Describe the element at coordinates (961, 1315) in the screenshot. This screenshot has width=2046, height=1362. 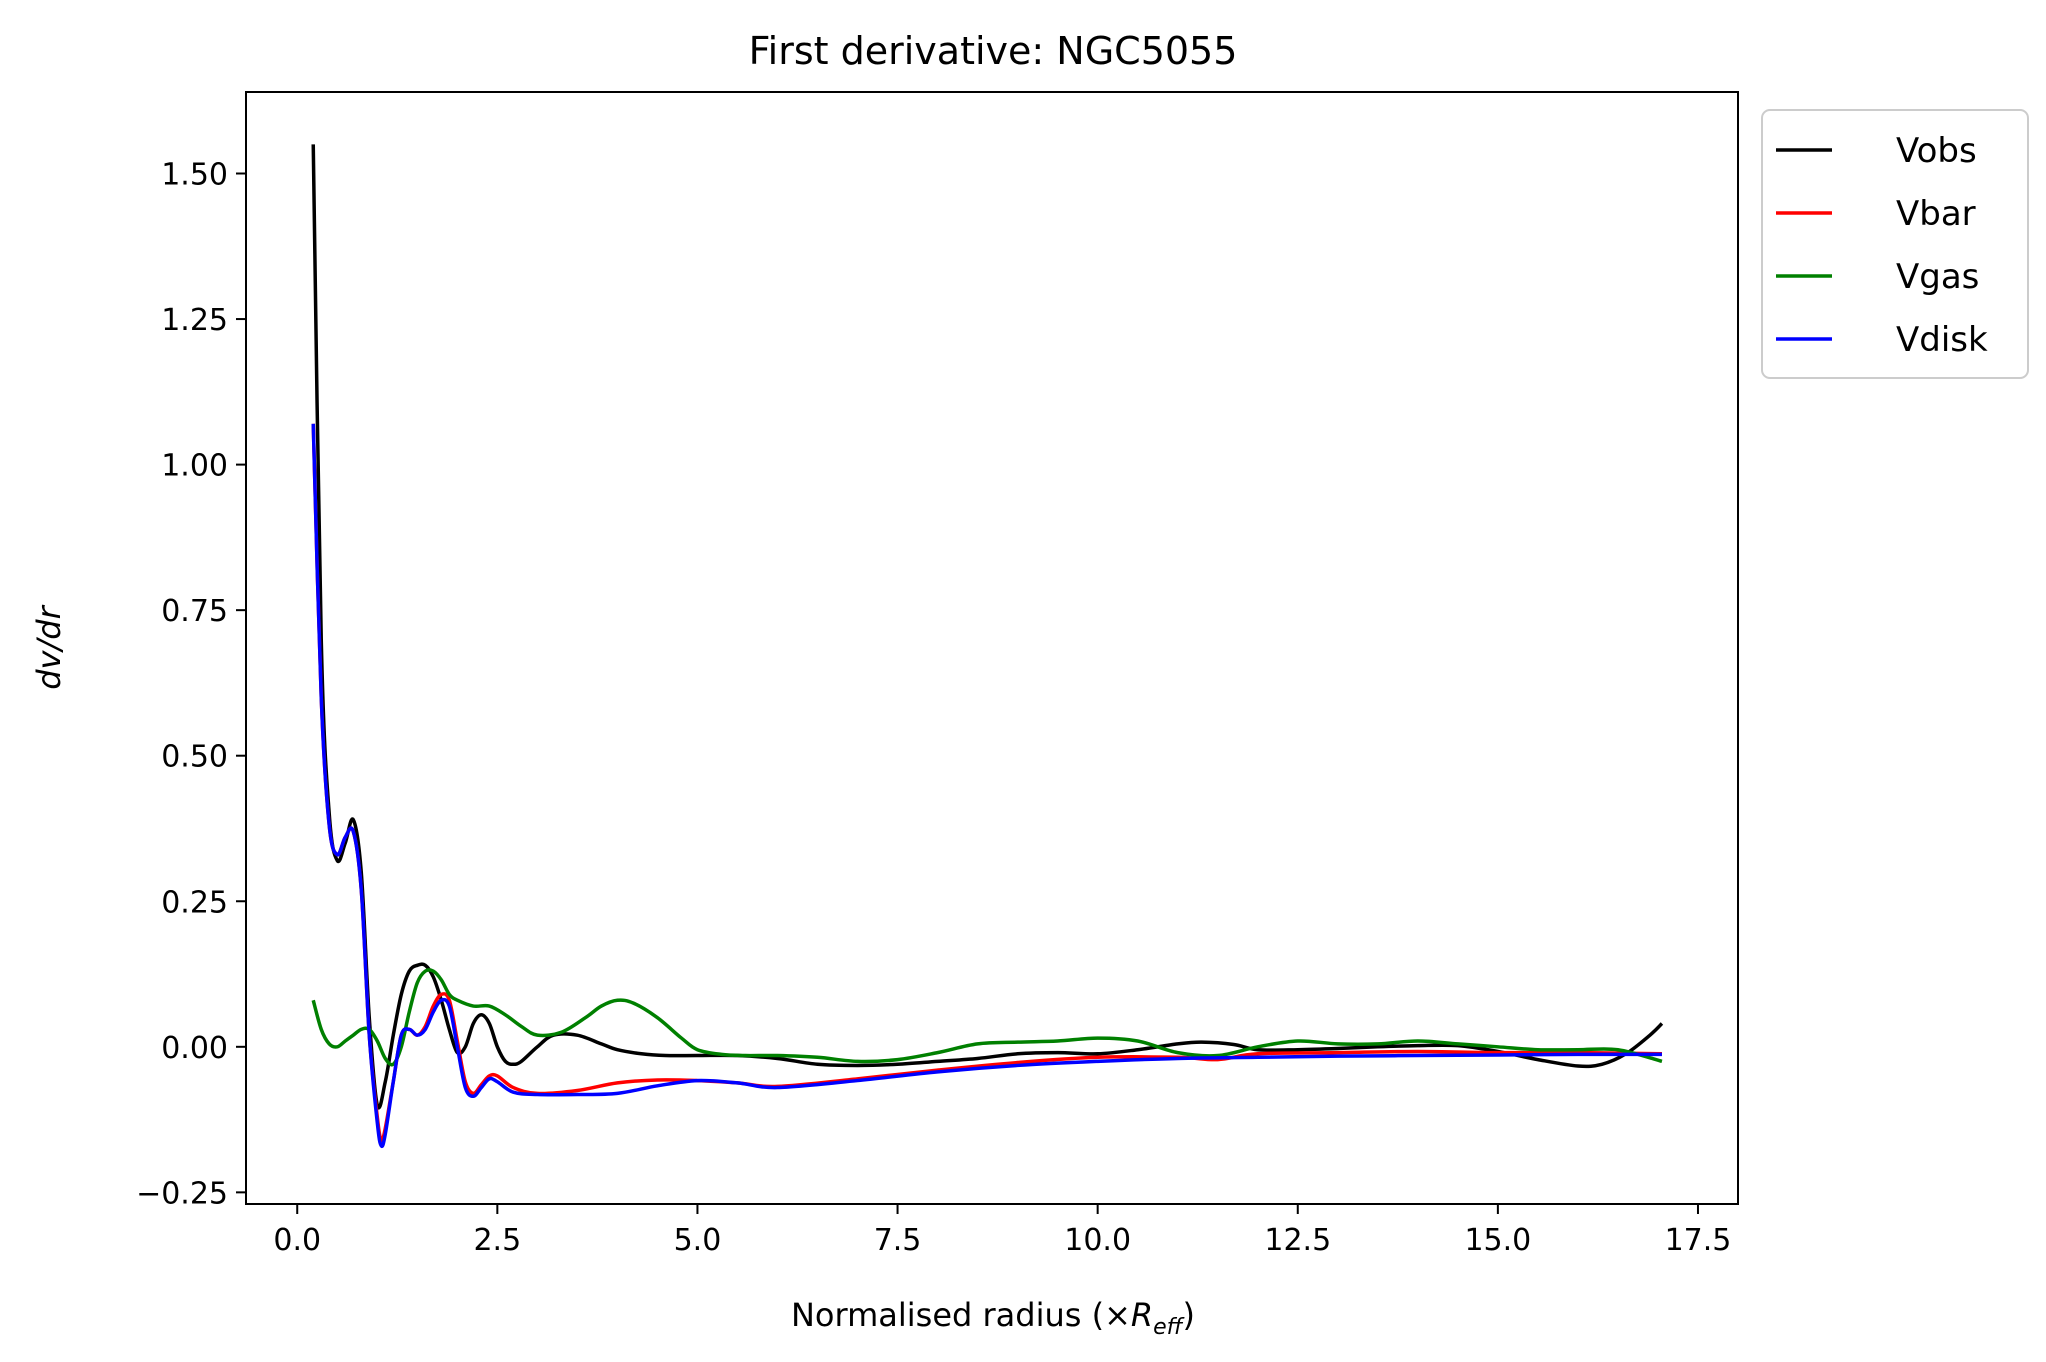
I see `x-axis-label-main: Normalised radius (×` at that location.